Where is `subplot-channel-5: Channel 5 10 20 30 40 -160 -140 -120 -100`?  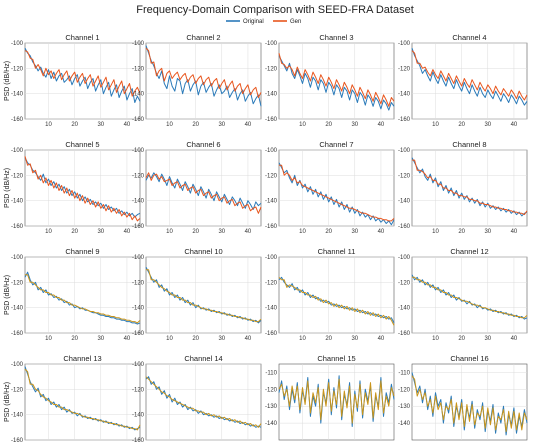 subplot-channel-5: Channel 5 10 20 30 40 -160 -140 -120 -100 is located at coordinates (76, 187).